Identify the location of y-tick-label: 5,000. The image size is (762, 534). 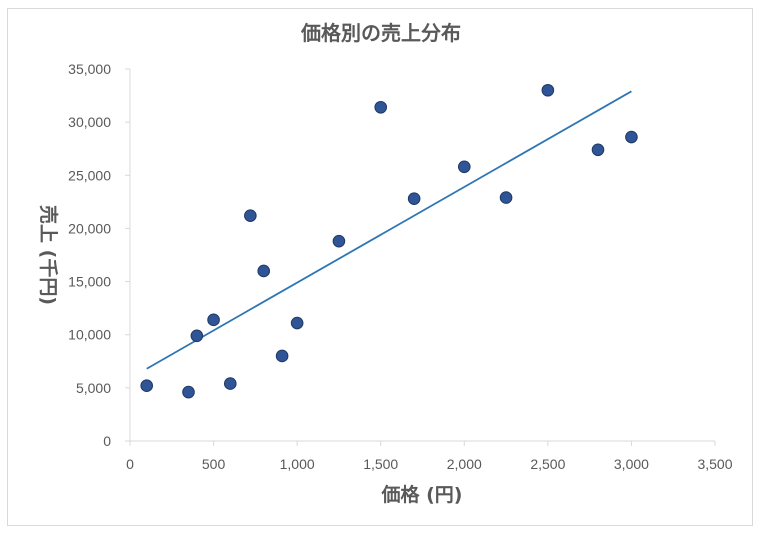
(93, 388).